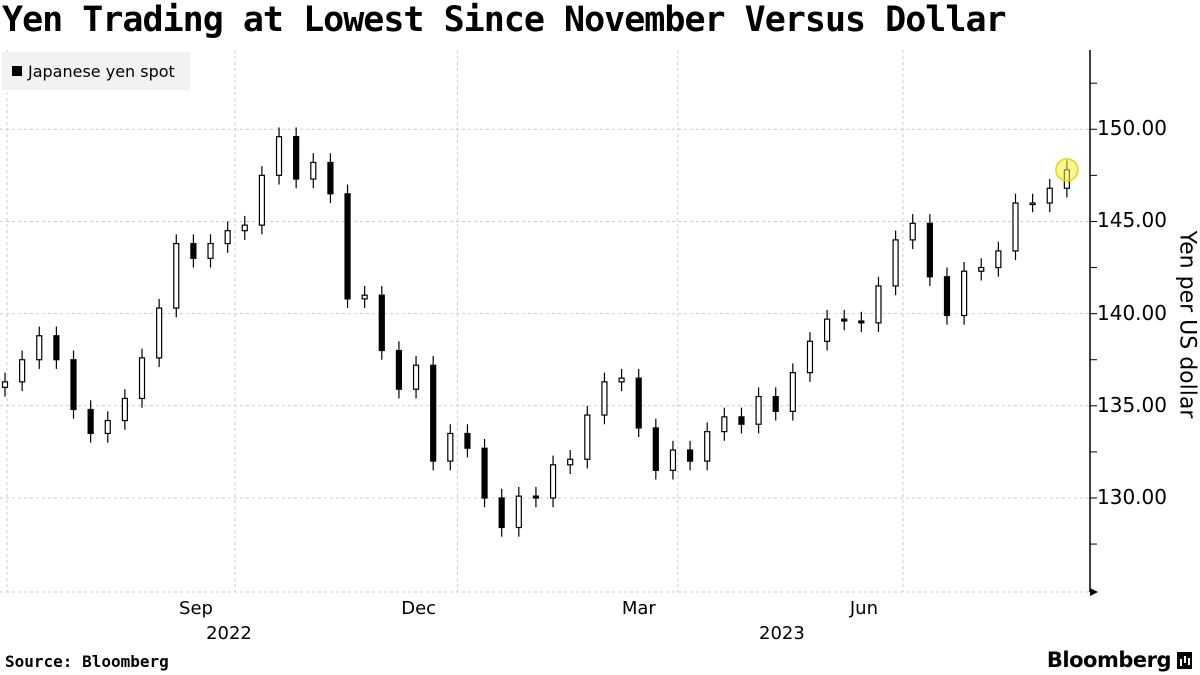 This screenshot has height=675, width=1200. I want to click on y-tick-label: 135.00, so click(1132, 404).